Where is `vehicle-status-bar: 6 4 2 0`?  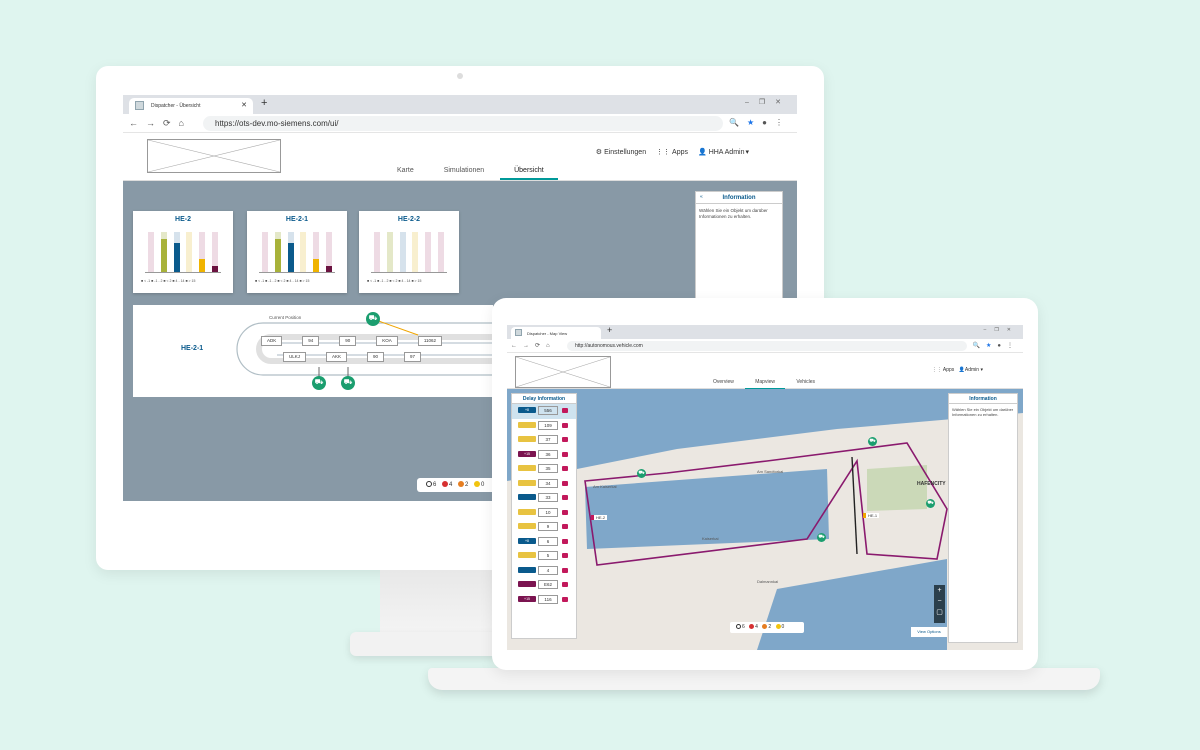 vehicle-status-bar: 6 4 2 0 is located at coordinates (767, 627).